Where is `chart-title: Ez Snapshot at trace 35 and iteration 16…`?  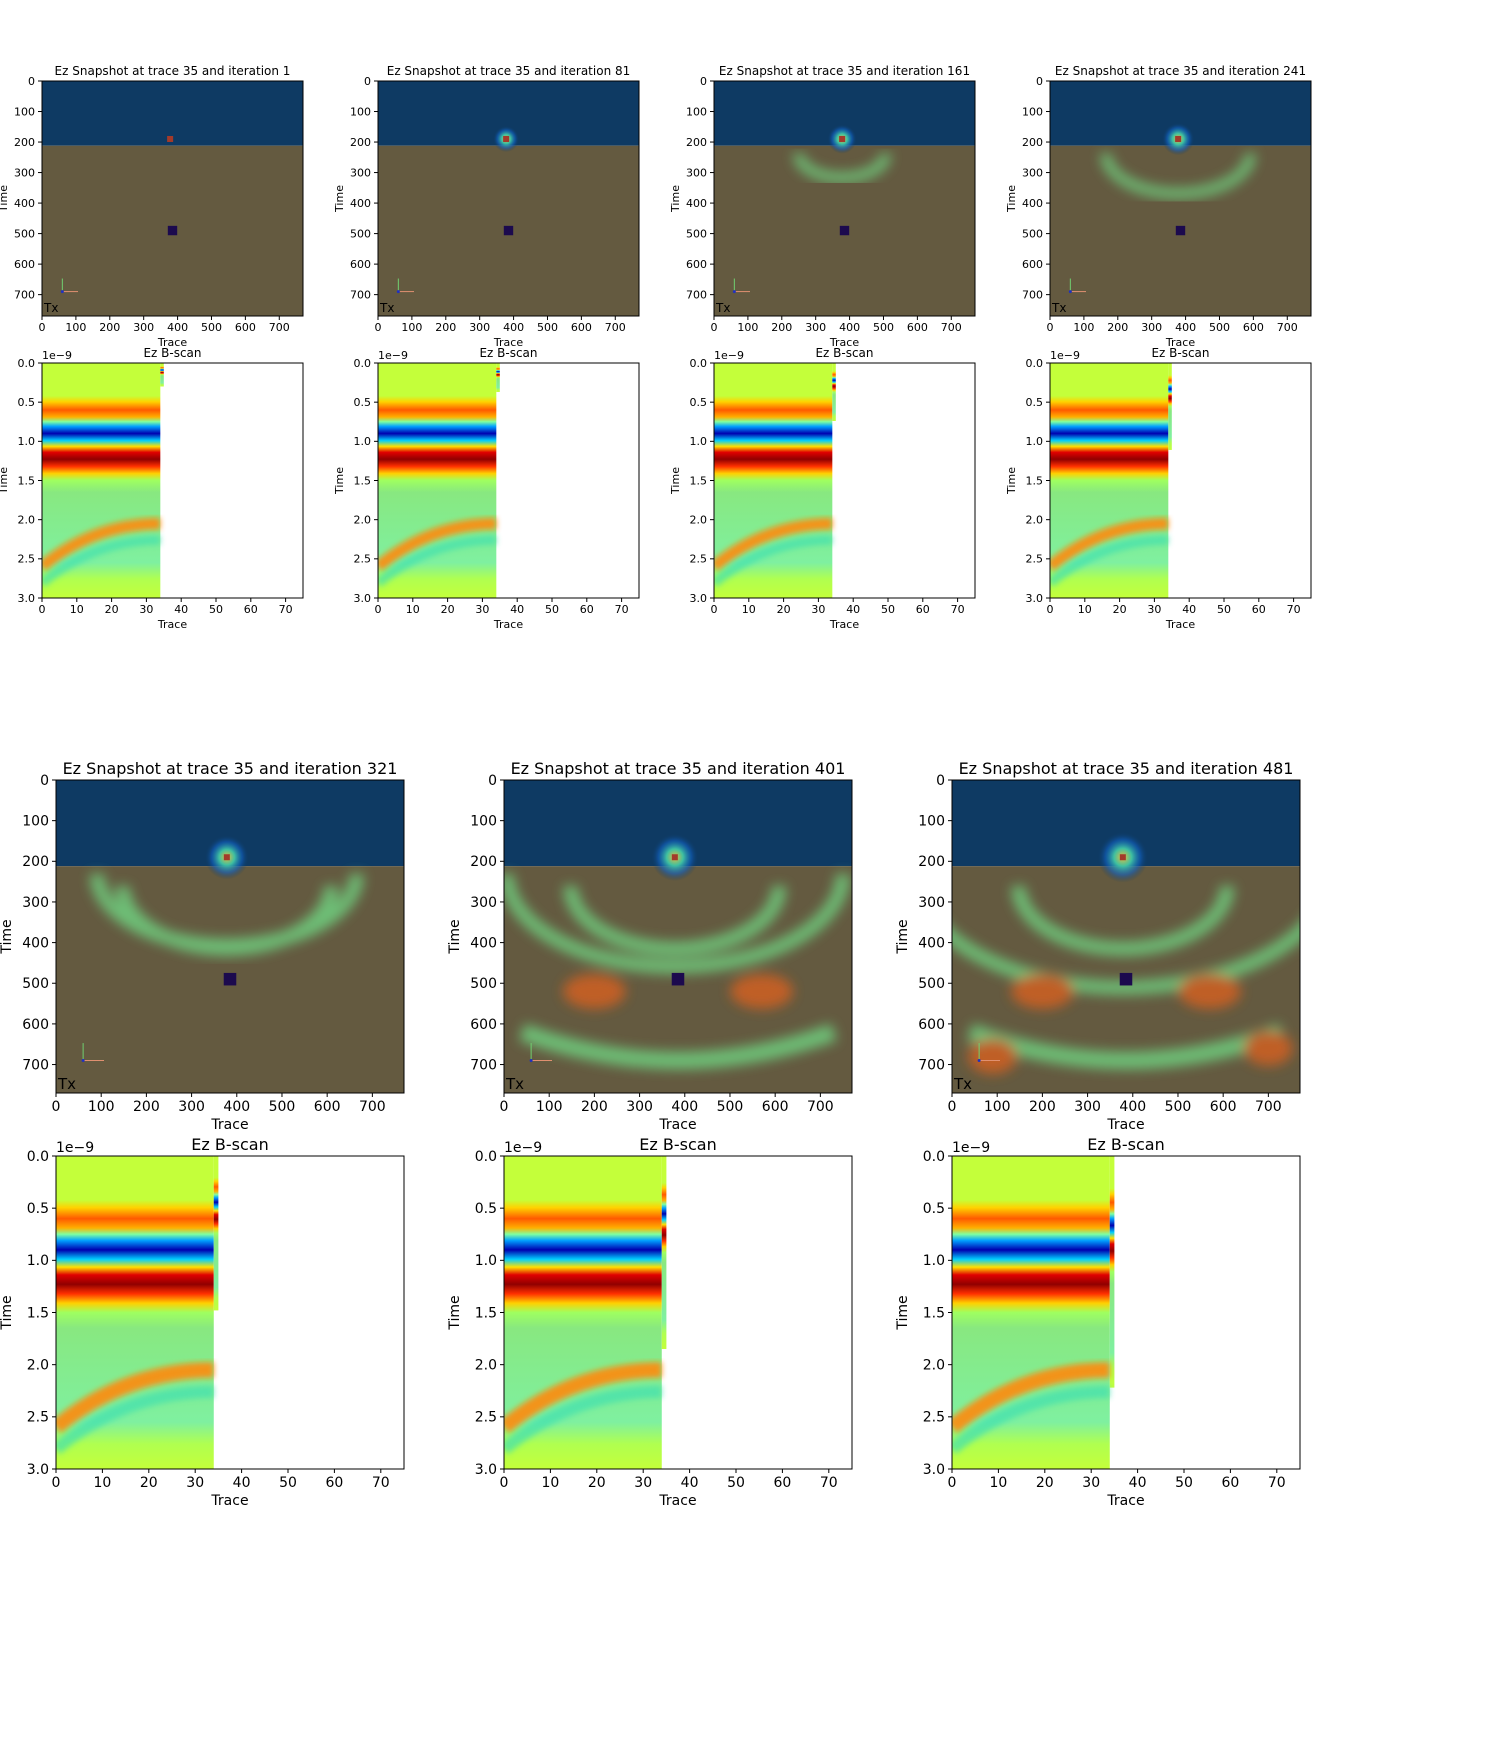 chart-title: Ez Snapshot at trace 35 and iteration 16… is located at coordinates (844, 71).